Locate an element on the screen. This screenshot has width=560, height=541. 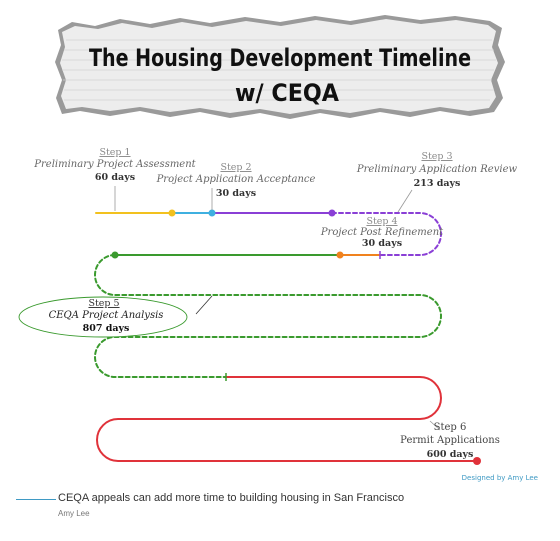
notebook-lines is located at coordinates (279, 70).